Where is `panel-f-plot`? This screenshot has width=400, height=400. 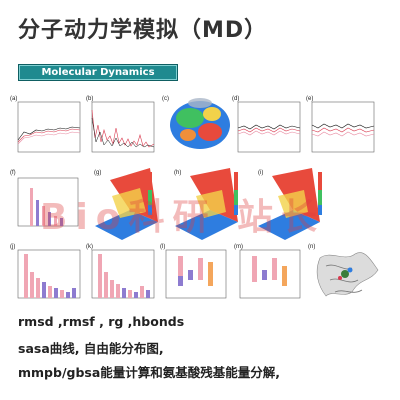 panel-f-plot is located at coordinates (48, 202).